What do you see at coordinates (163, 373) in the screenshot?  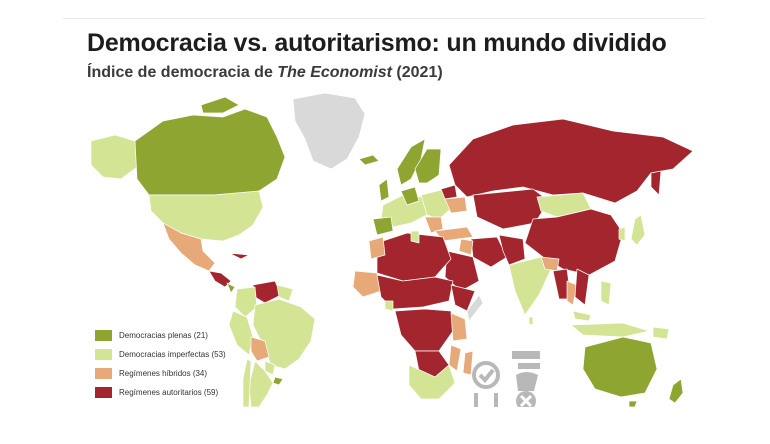 I see `legend-label: Regímenes híbridos (34)` at bounding box center [163, 373].